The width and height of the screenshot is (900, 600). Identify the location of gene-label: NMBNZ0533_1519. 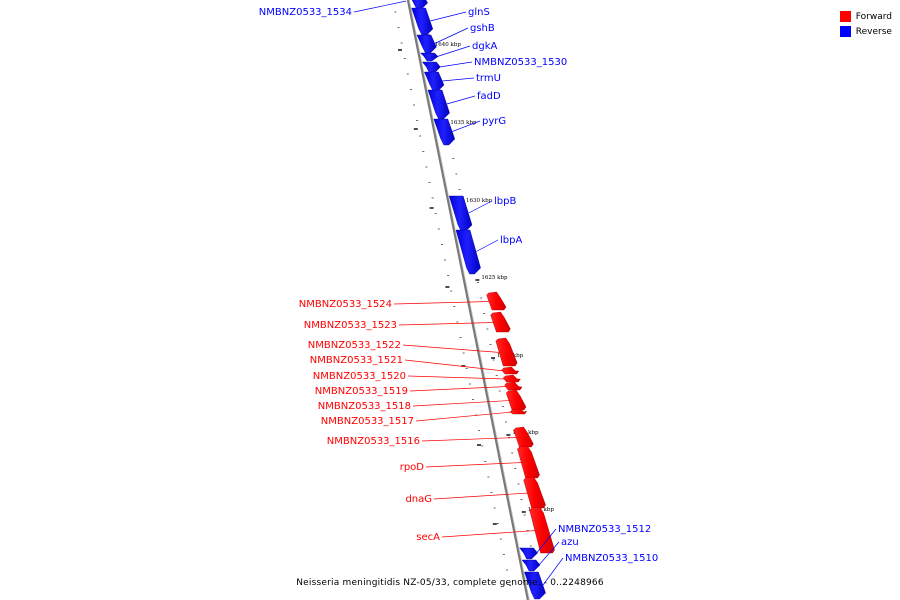
(361, 391).